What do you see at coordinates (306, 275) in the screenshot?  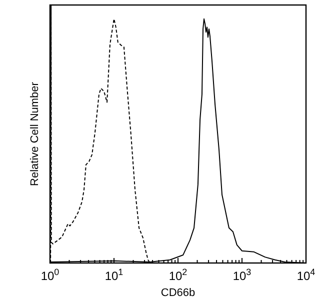 I see `x-tick-label: 10$^{4}$` at bounding box center [306, 275].